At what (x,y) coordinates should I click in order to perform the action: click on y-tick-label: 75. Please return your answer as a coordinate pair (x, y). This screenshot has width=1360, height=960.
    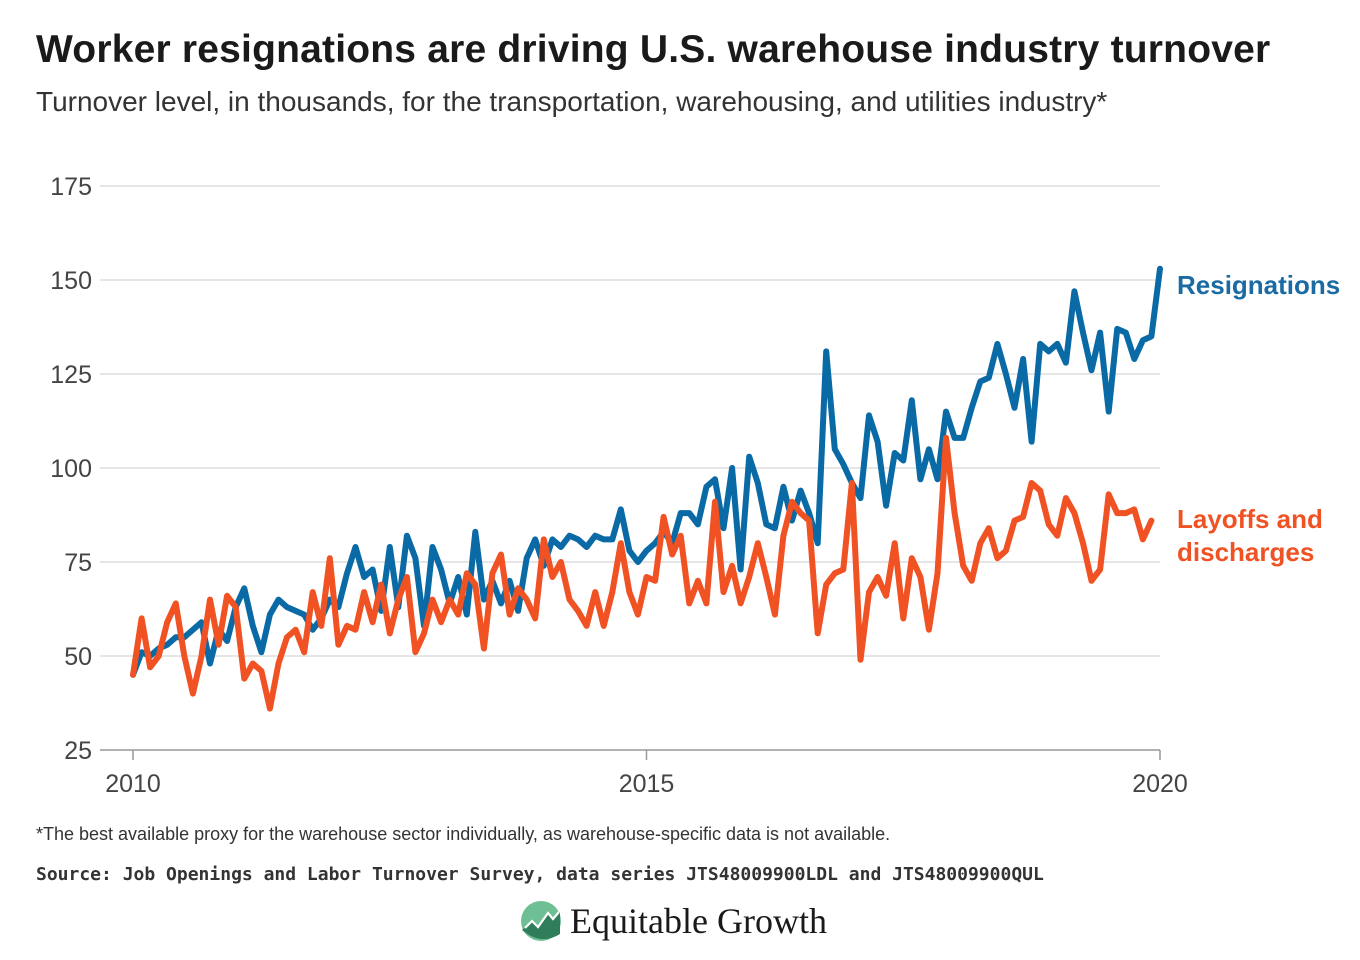
    Looking at the image, I should click on (78, 563).